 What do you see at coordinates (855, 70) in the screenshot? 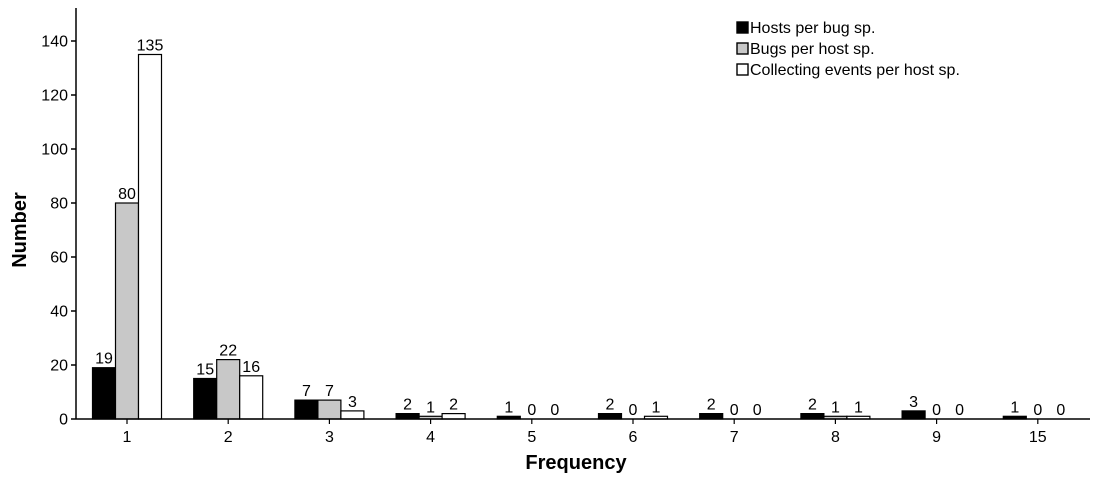
I see `legend-label: Collecting events per host sp.` at bounding box center [855, 70].